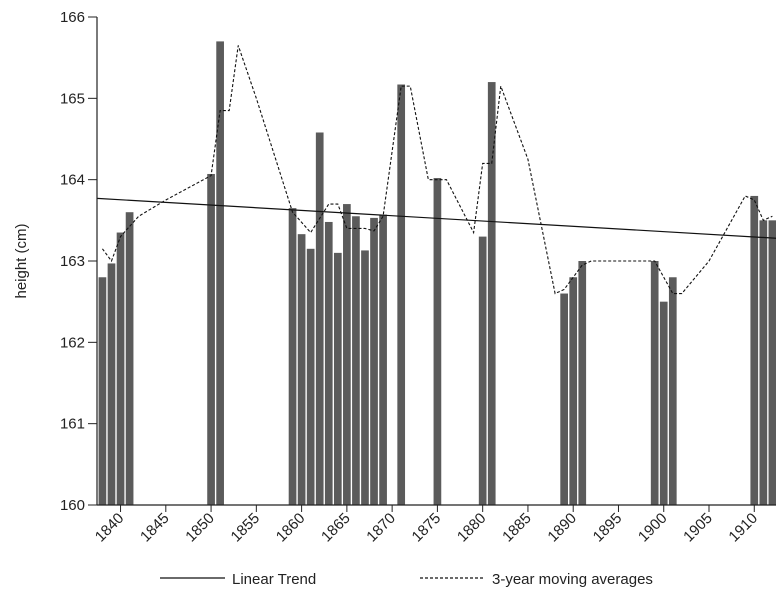  Describe the element at coordinates (274, 579) in the screenshot. I see `legend-label: Linear Trend` at that location.